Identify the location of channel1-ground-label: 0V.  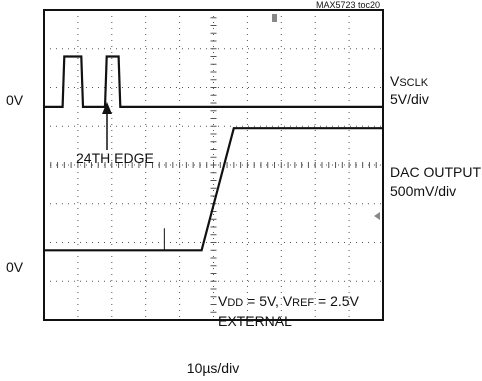
(15, 100).